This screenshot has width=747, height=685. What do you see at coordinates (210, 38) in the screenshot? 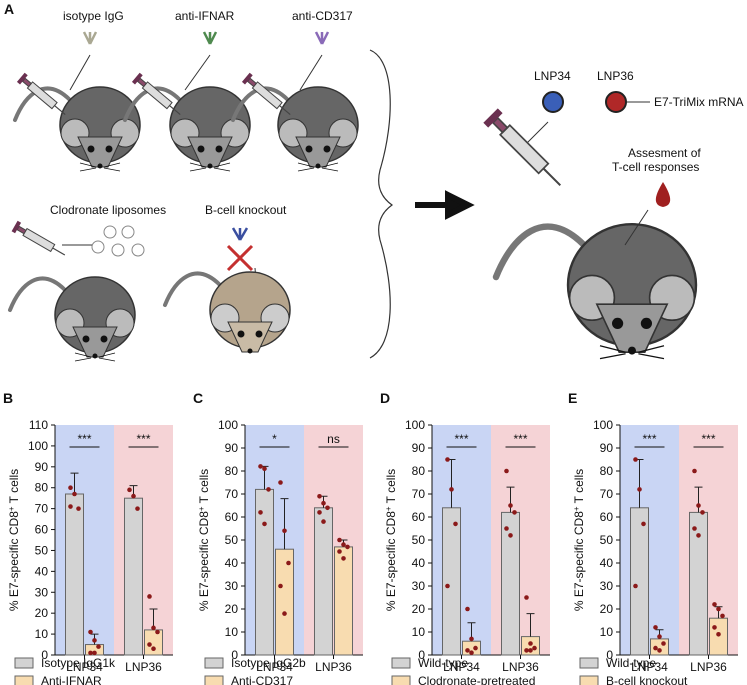
I see `antibody` at bounding box center [210, 38].